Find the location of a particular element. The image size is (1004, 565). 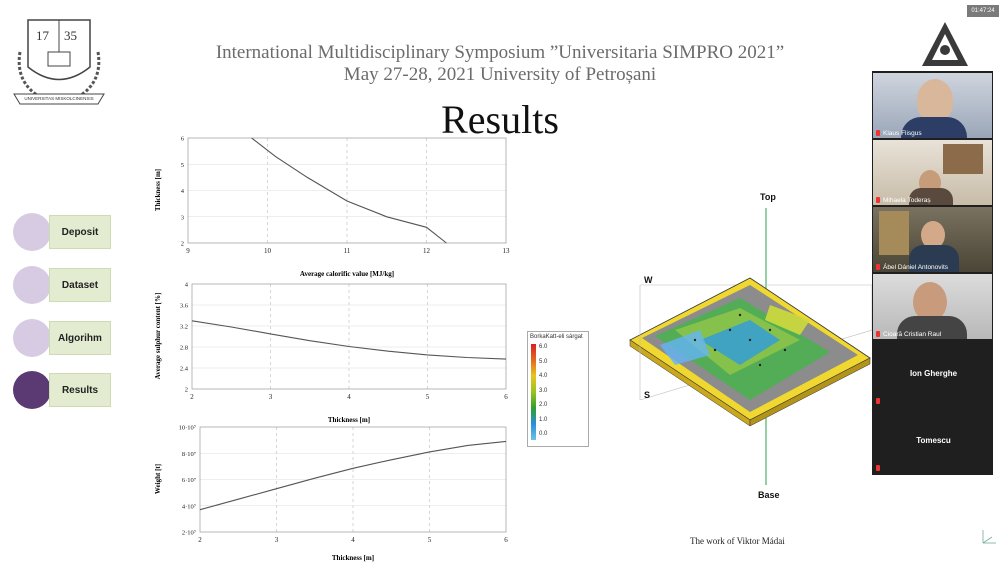

participant-tile: Mihaela Toderaș is located at coordinates (932, 172).